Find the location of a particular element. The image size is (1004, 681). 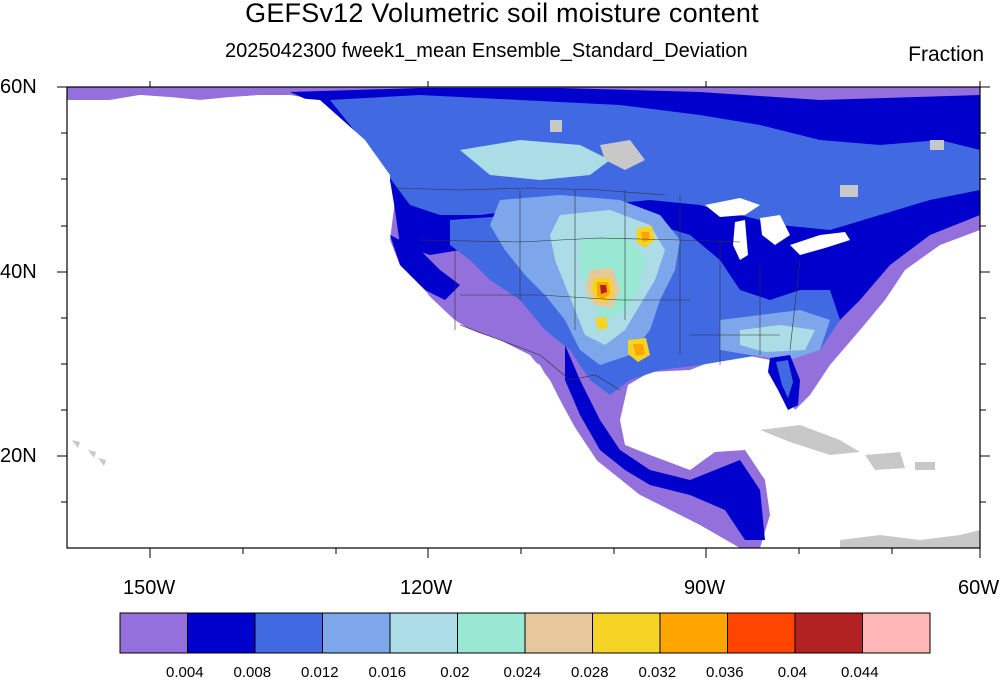

lat-label-40n: 40N is located at coordinates (18, 272).